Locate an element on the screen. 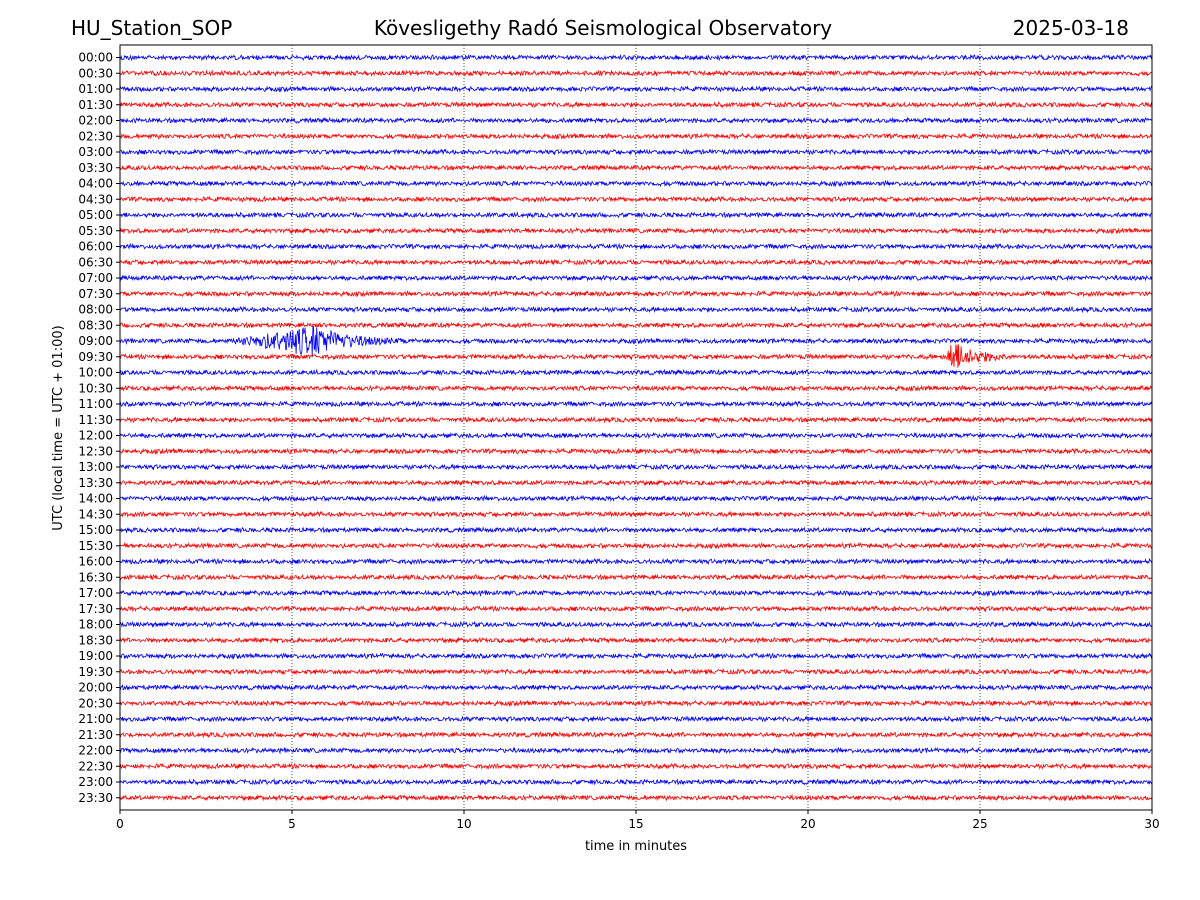  y-tick-label: 19:00 is located at coordinates (95, 656).